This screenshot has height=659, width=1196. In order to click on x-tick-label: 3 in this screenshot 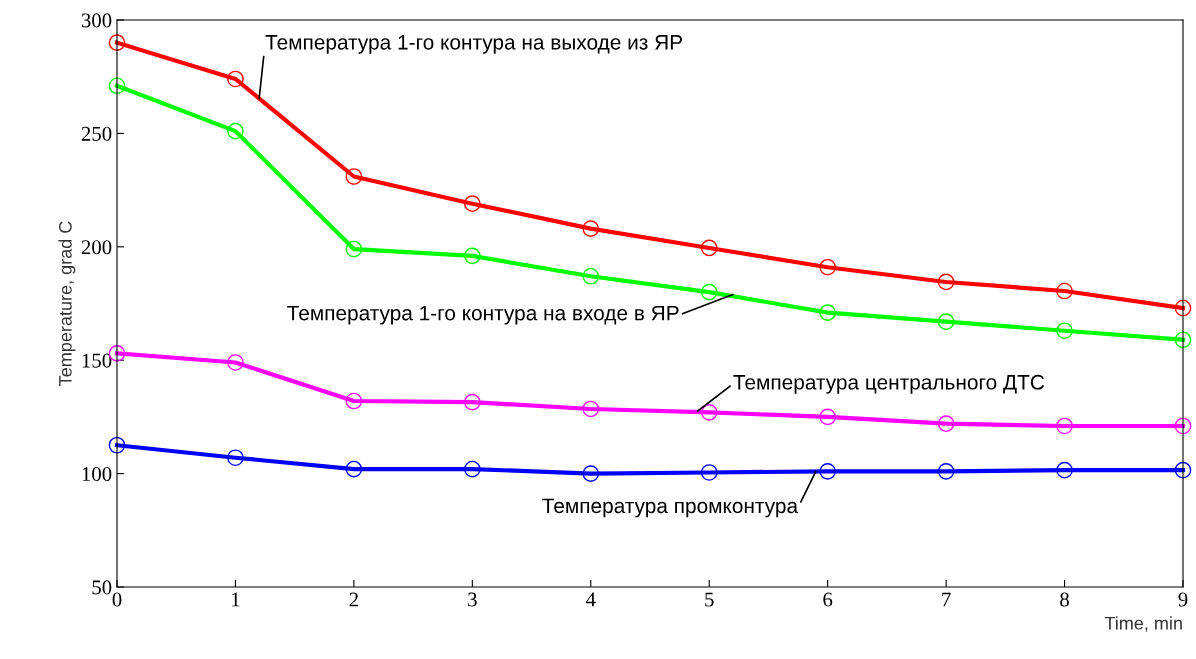, I will do `click(472, 599)`.